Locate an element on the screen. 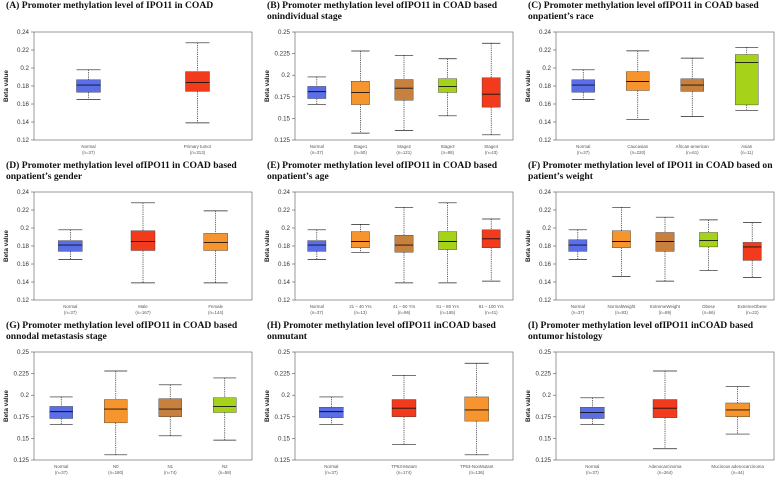  category-label: African-american is located at coordinates (693, 146).